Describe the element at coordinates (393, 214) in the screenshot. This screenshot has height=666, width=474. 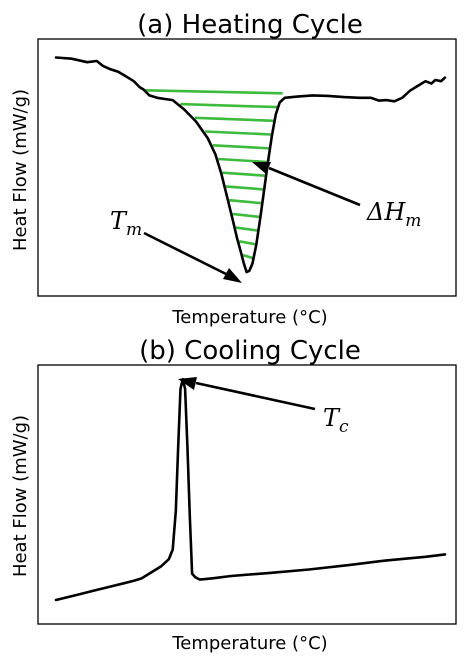
I see `delta-hm-label: ΔHm` at that location.